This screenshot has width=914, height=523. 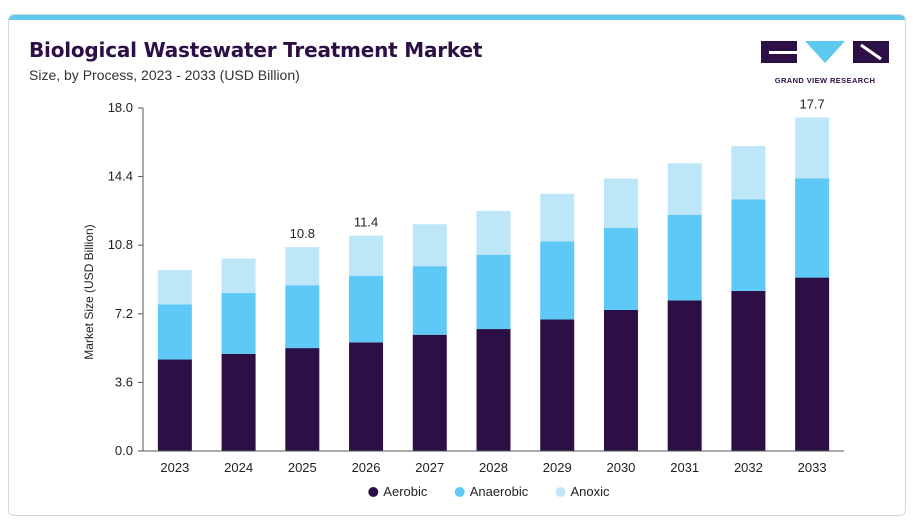 I want to click on legend-label-aerobic: Aerobic, so click(x=405, y=491).